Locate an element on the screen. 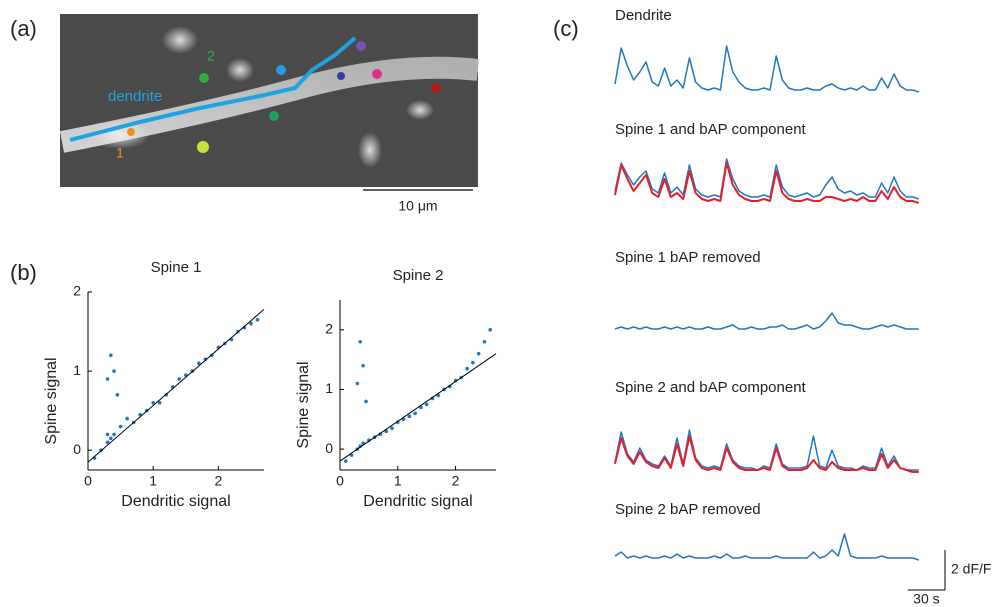  panel-label: (c) is located at coordinates (566, 28).